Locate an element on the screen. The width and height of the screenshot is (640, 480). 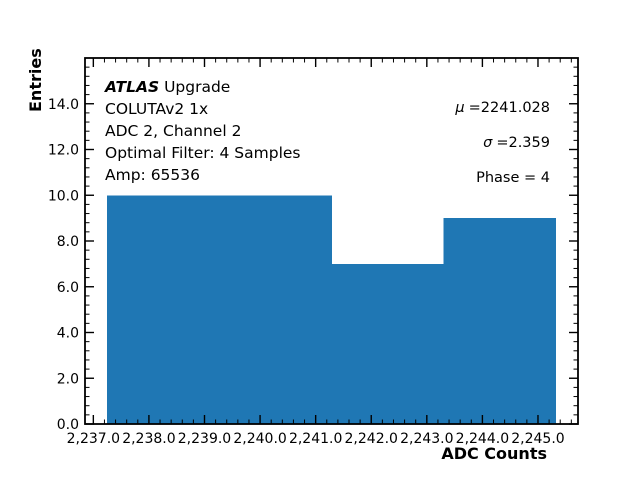
stat-phase: Phase = 4 is located at coordinates (513, 178).